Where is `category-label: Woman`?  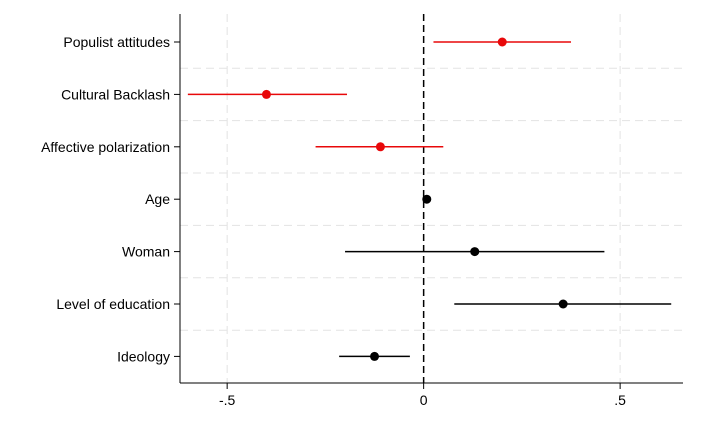 category-label: Woman is located at coordinates (146, 252).